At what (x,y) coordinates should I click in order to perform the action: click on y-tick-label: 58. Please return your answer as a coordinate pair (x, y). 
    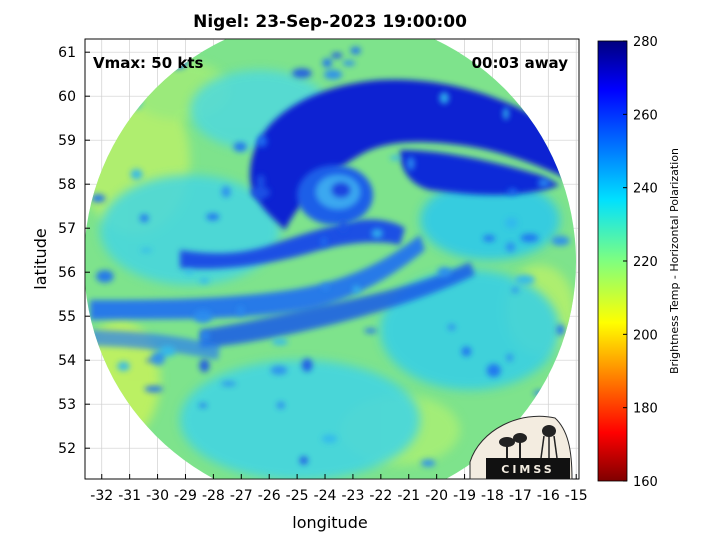
    Looking at the image, I should click on (67, 185).